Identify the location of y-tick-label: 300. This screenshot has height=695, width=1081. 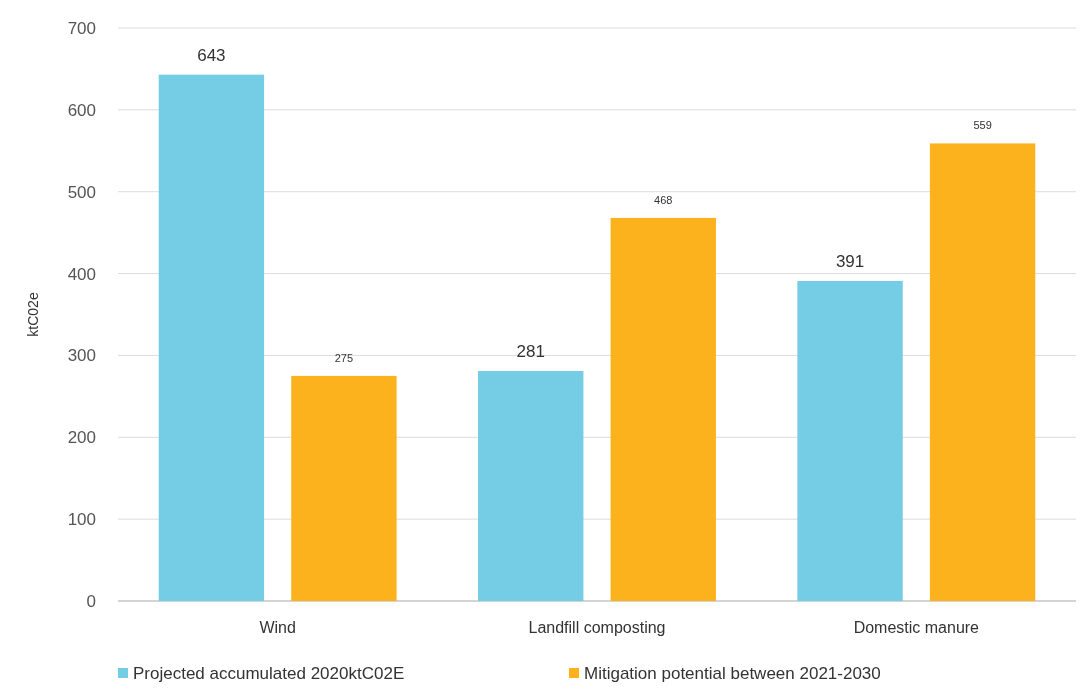
(81, 356).